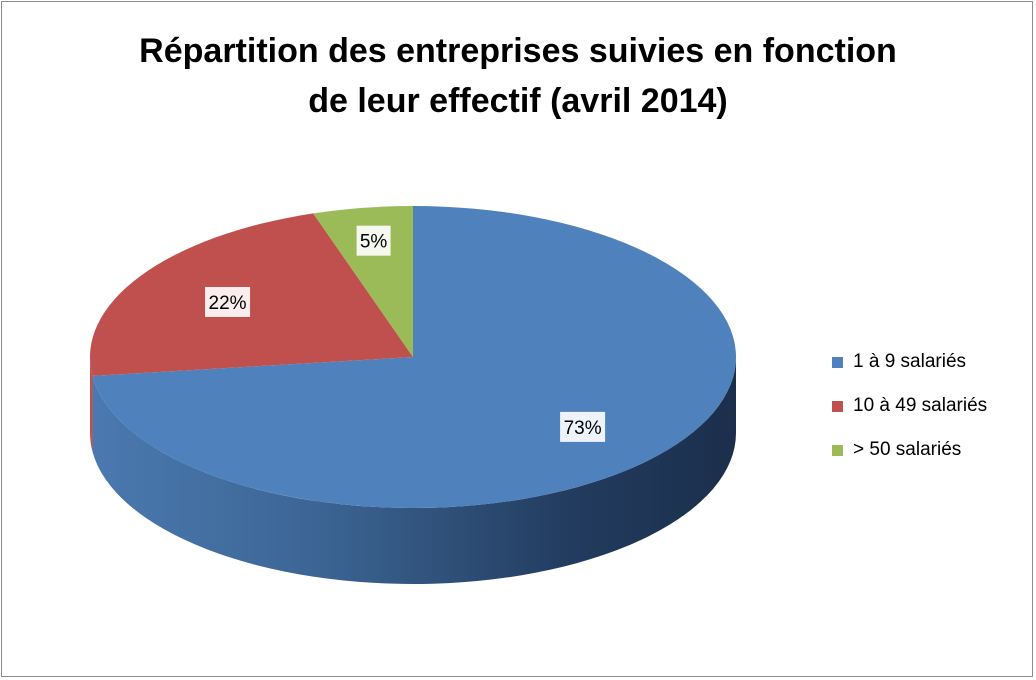 Image resolution: width=1036 pixels, height=680 pixels. I want to click on data-label-1-a-9: 73%, so click(583, 426).